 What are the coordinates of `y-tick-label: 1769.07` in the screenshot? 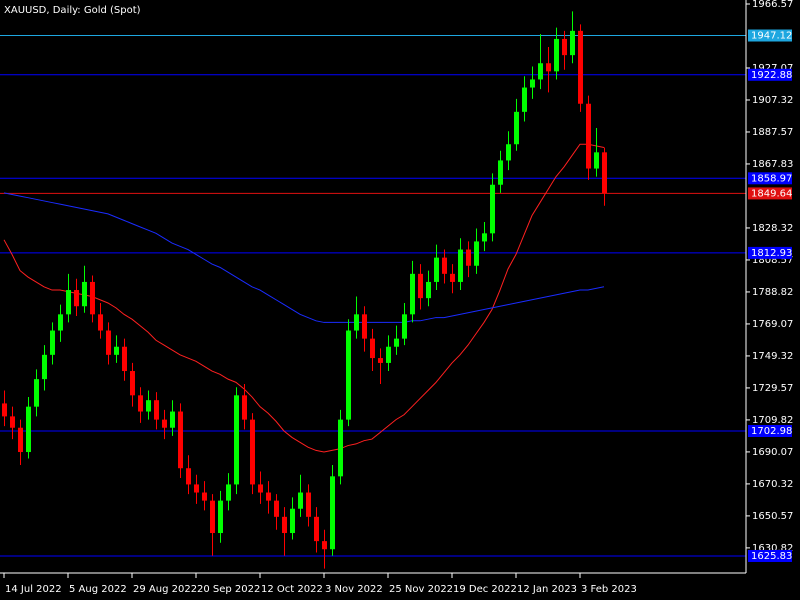 It's located at (772, 324).